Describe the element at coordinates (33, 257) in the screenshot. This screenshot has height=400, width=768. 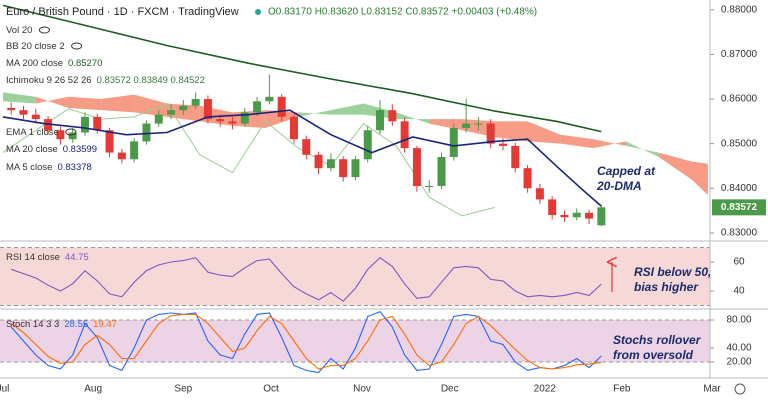
I see `pane-title: RSI 14 close` at that location.